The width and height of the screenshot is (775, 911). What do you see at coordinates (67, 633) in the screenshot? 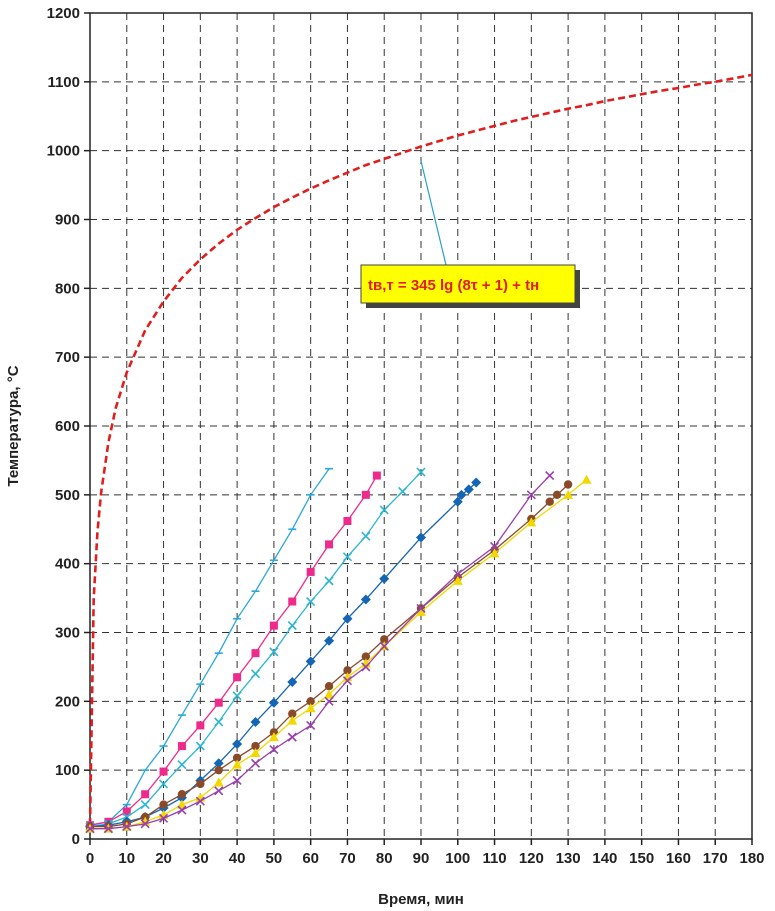
I see `y-tick-label: 300` at bounding box center [67, 633].